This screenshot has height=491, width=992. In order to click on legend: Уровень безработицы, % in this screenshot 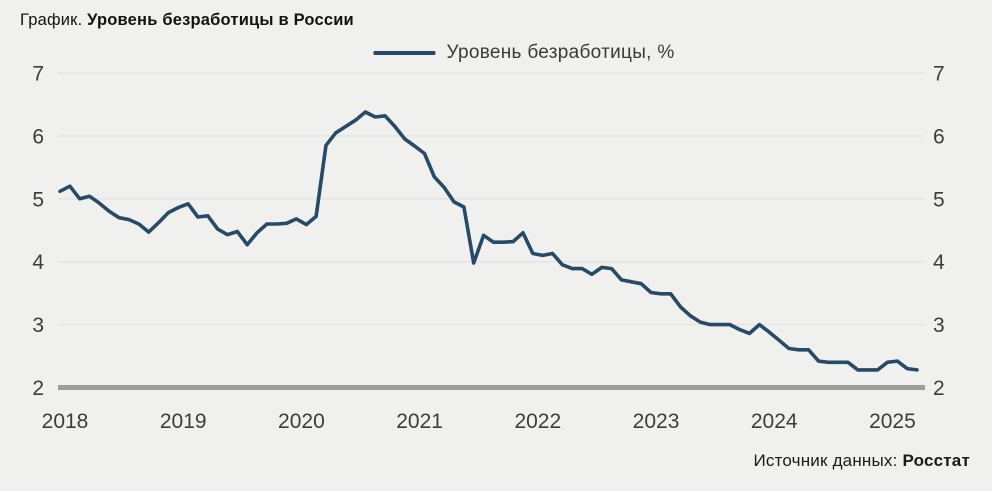, I will do `click(523, 53)`.